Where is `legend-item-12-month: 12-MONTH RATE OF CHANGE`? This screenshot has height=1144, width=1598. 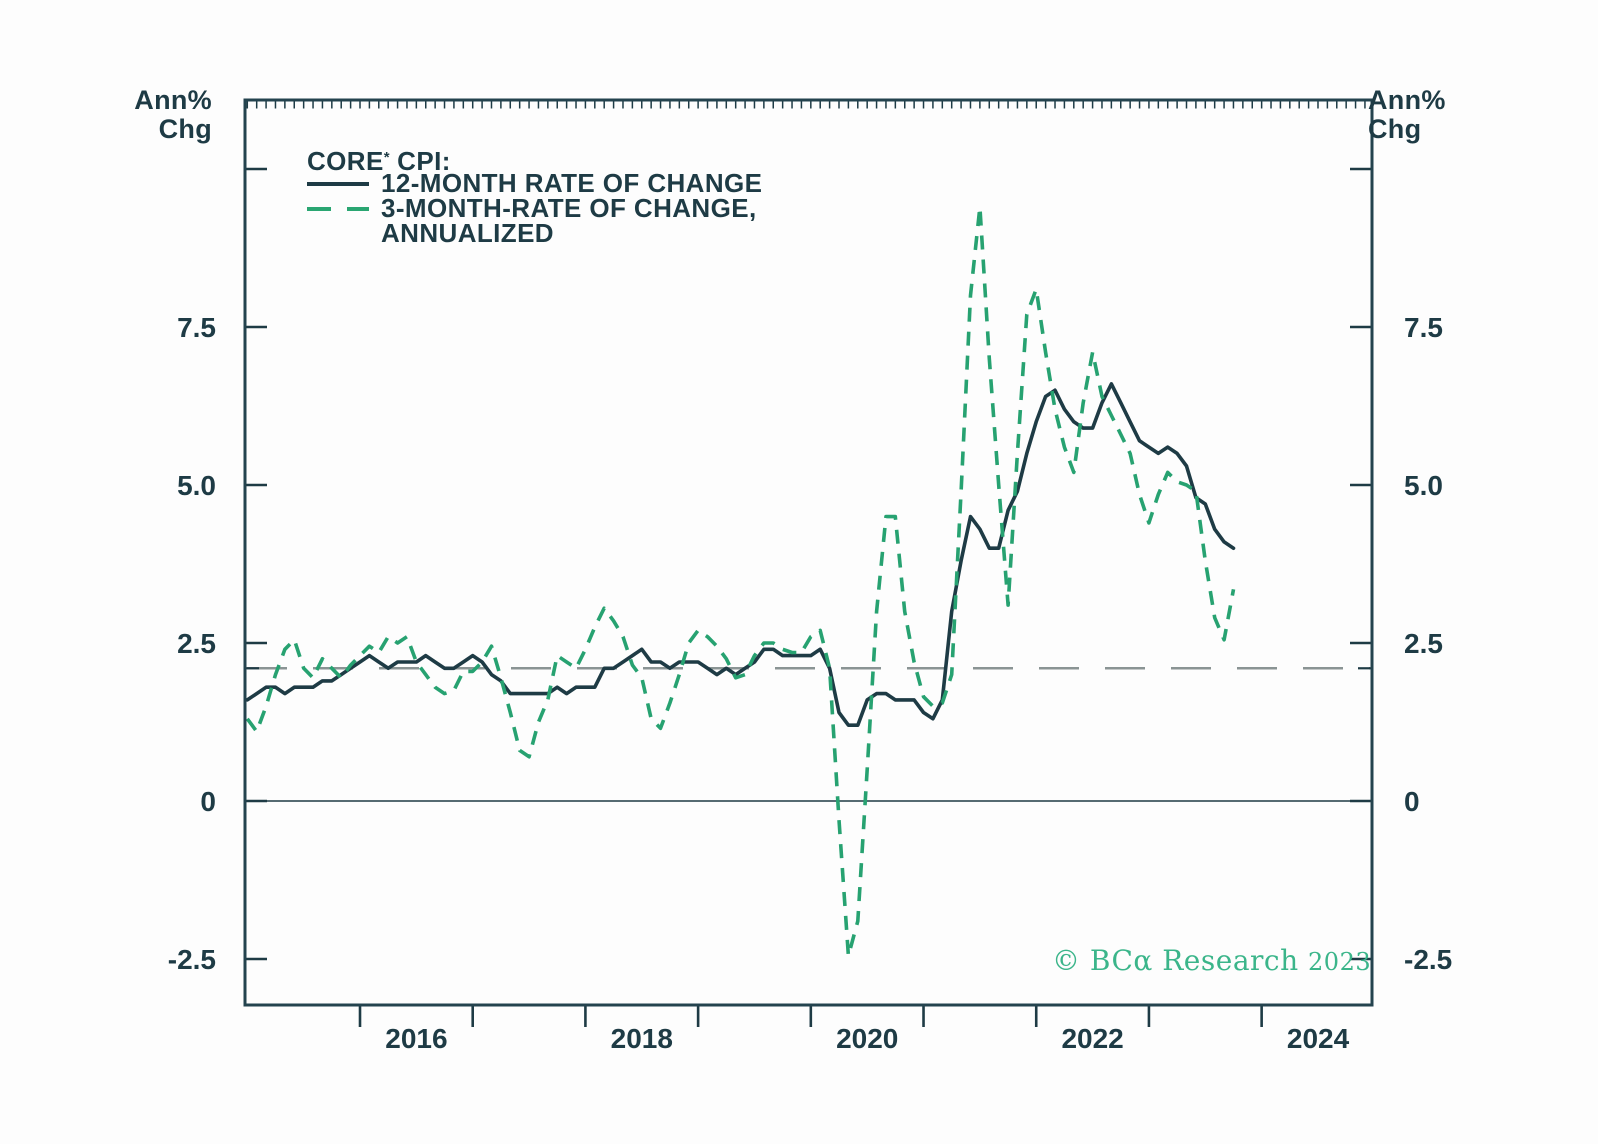 legend-item-12-month: 12-MONTH RATE OF CHANGE is located at coordinates (535, 183).